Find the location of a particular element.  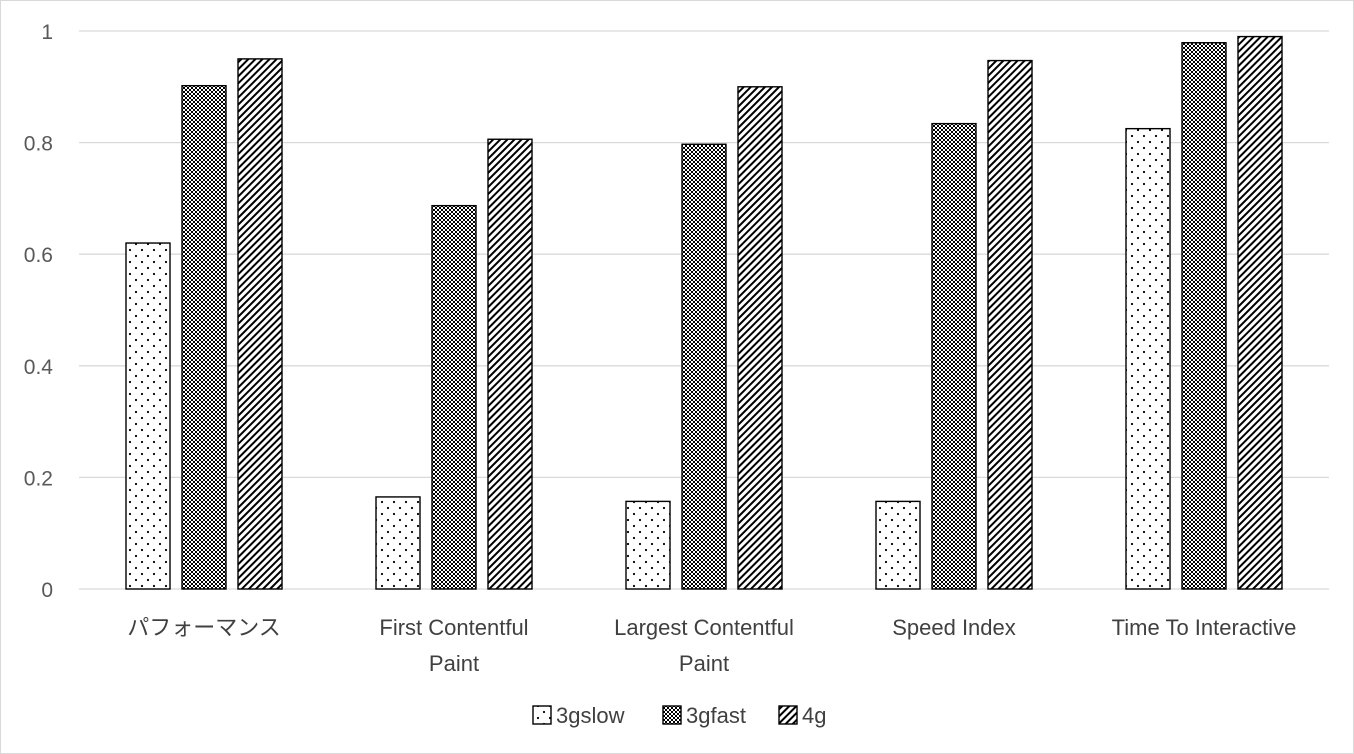

legend-item-4g: 4g is located at coordinates (802, 715).